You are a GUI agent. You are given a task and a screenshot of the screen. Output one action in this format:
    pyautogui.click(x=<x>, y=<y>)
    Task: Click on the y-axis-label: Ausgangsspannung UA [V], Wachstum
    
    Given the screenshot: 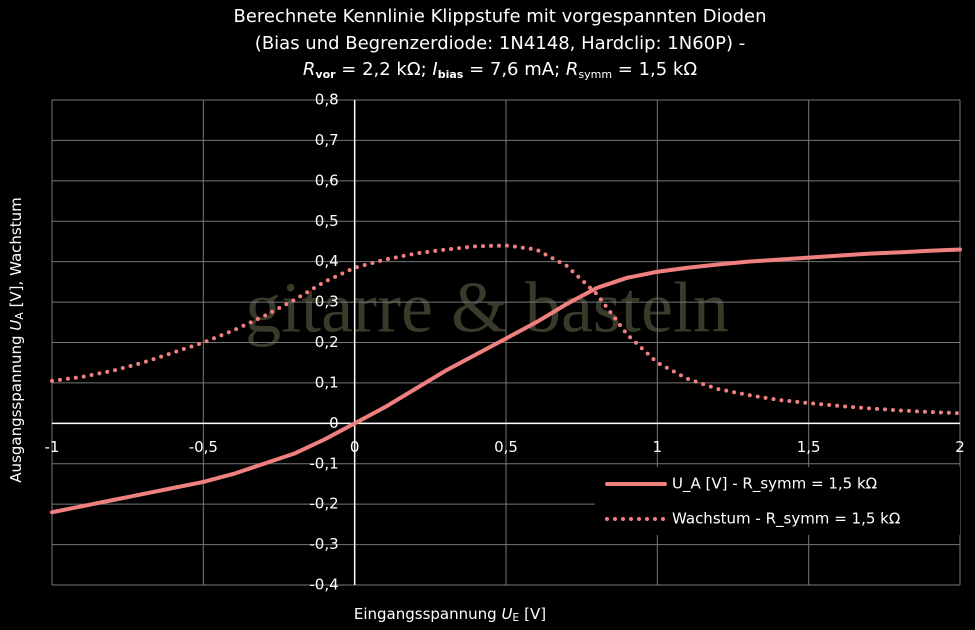 What is the action you would take?
    pyautogui.click(x=17, y=339)
    